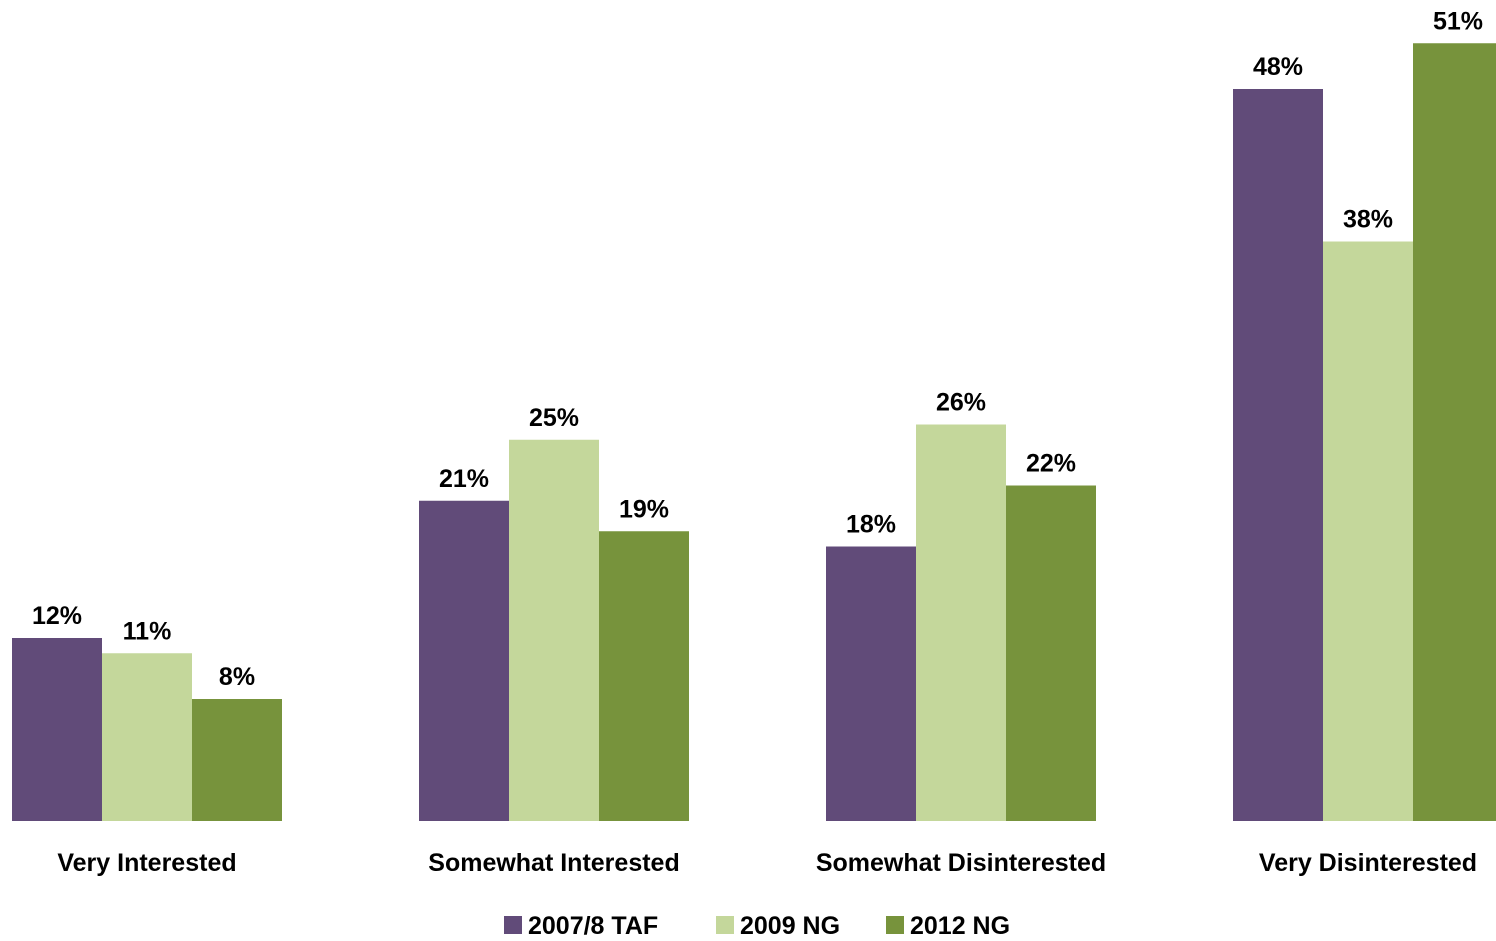 This screenshot has height=941, width=1496. What do you see at coordinates (1278, 67) in the screenshot?
I see `value-label: 48%` at bounding box center [1278, 67].